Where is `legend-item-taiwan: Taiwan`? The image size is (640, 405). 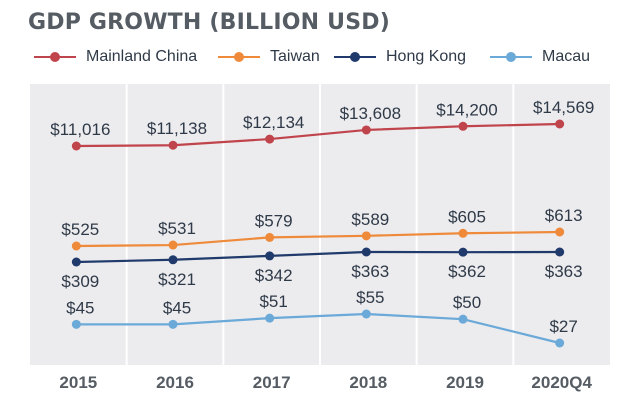 legend-item-taiwan: Taiwan is located at coordinates (266, 57).